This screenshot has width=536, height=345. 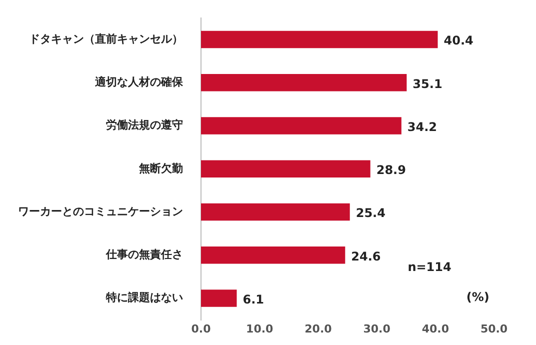 I want to click on data-label: 24.6, so click(x=366, y=256).